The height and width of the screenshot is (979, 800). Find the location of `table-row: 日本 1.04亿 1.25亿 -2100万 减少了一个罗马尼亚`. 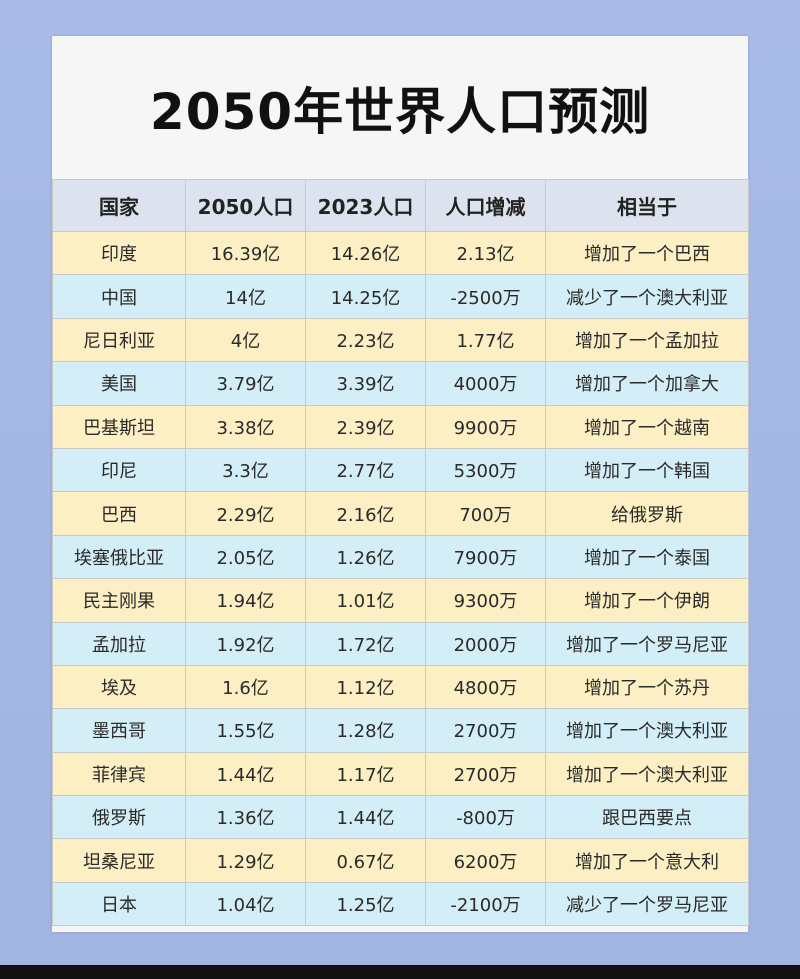

table-row: 日本 1.04亿 1.25亿 -2100万 减少了一个罗马尼亚 is located at coordinates (400, 904).